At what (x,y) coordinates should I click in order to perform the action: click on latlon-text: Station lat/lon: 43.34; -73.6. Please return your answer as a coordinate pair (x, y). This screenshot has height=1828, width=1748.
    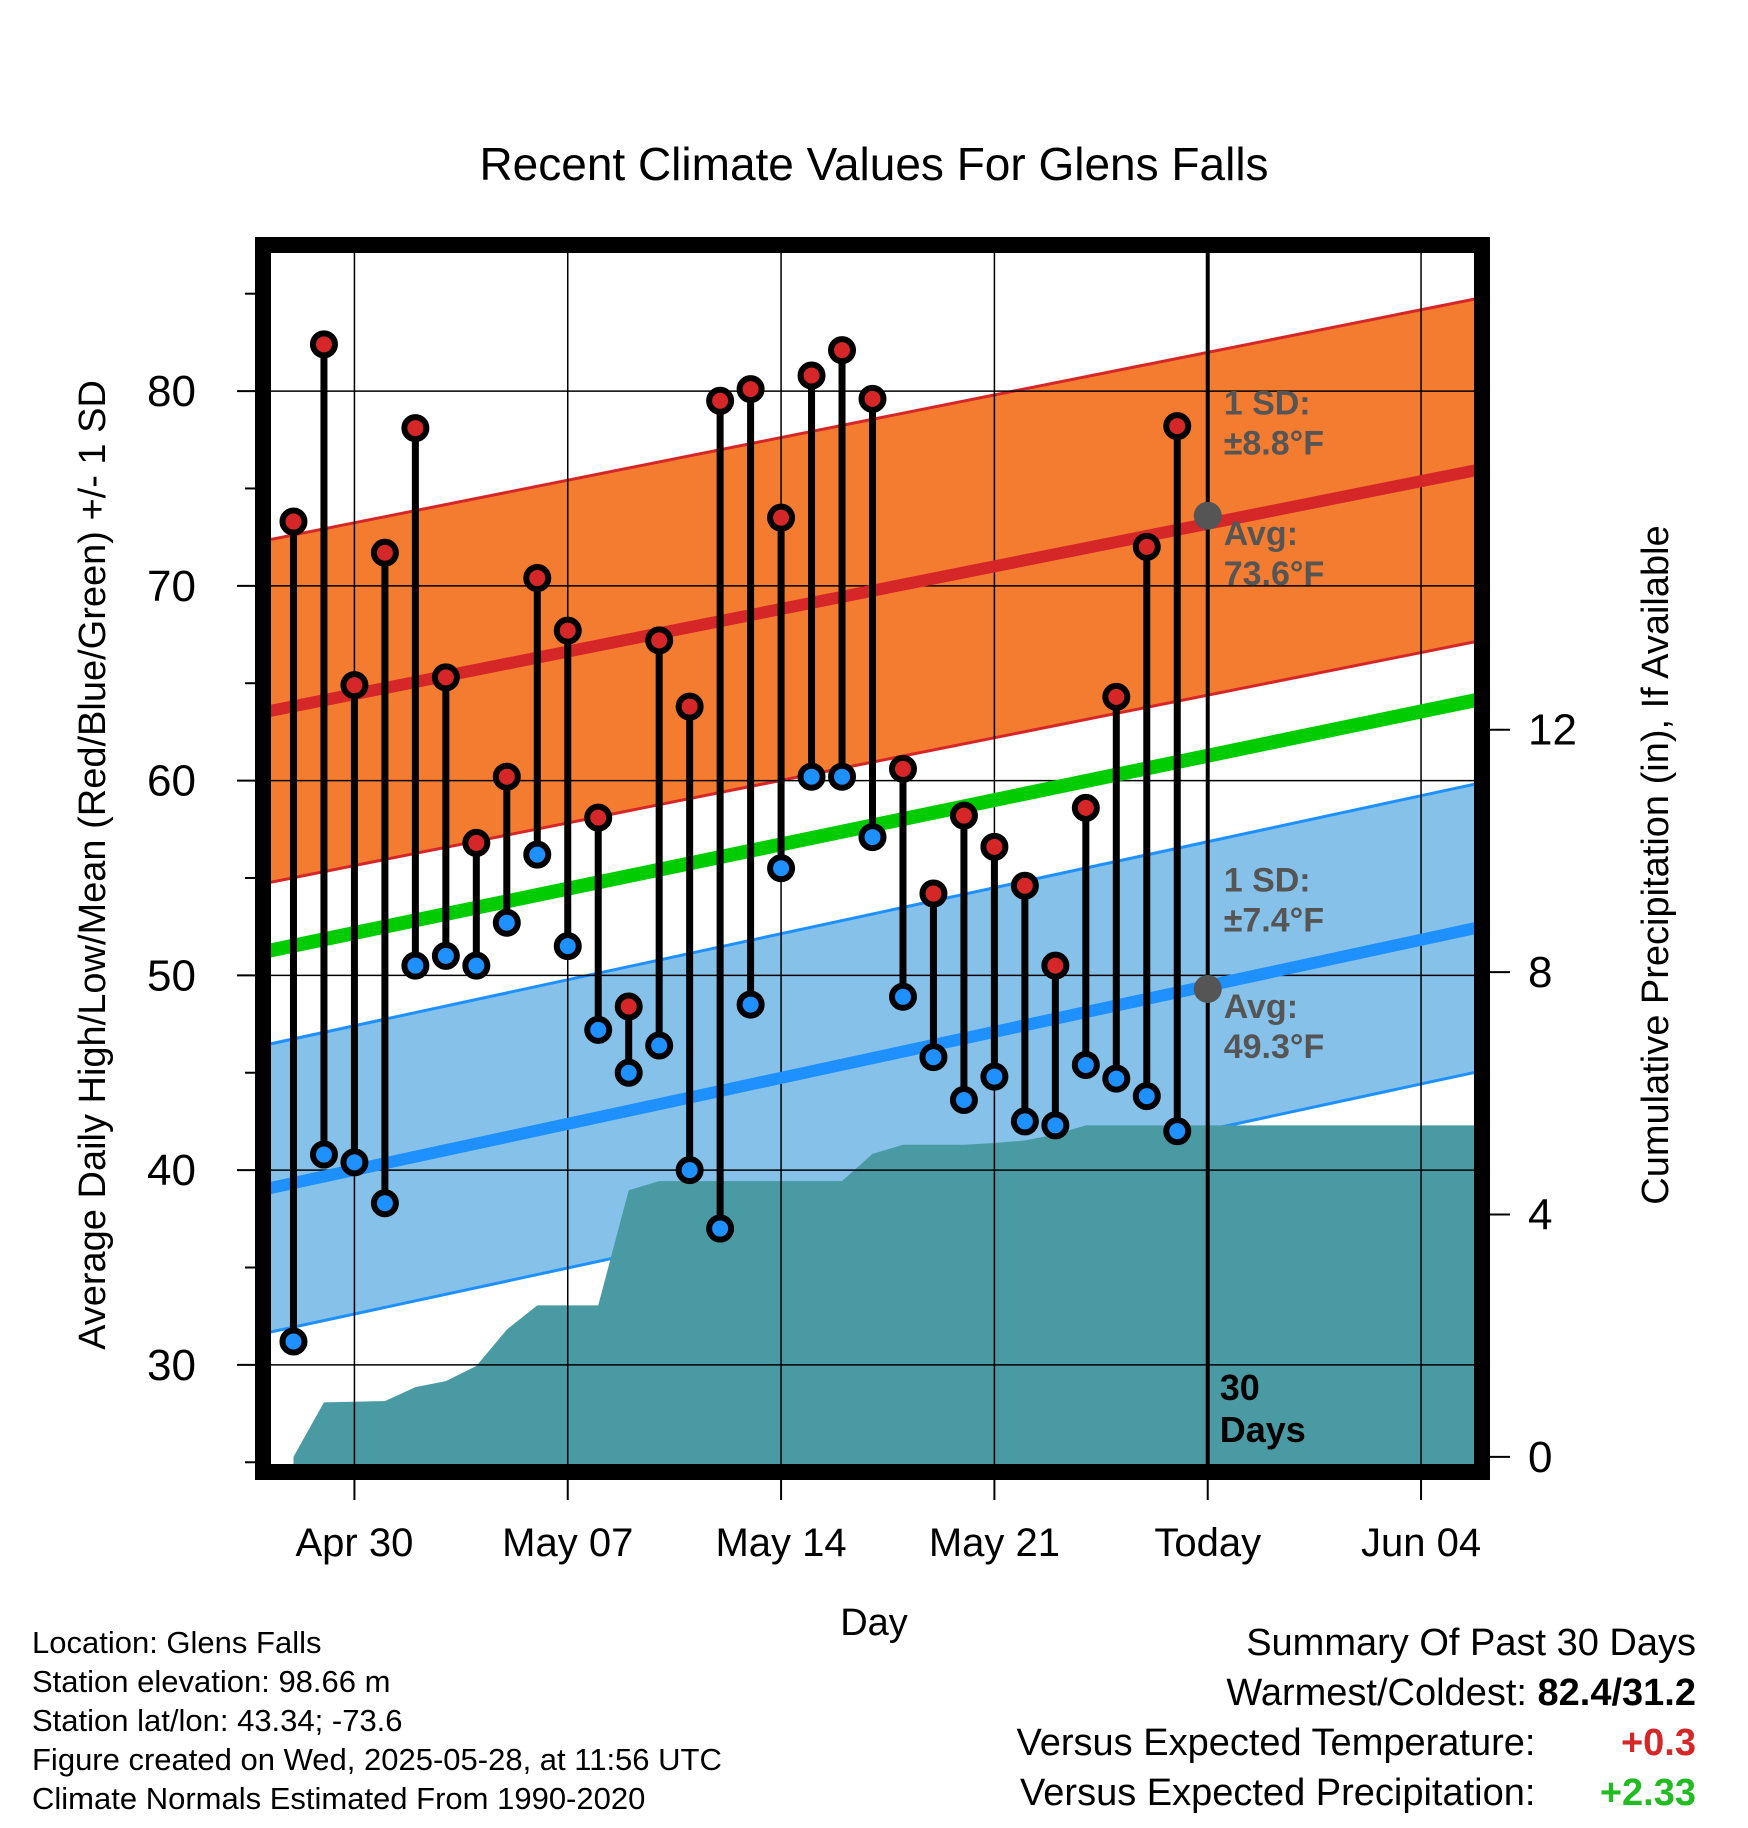
    Looking at the image, I should click on (217, 1720).